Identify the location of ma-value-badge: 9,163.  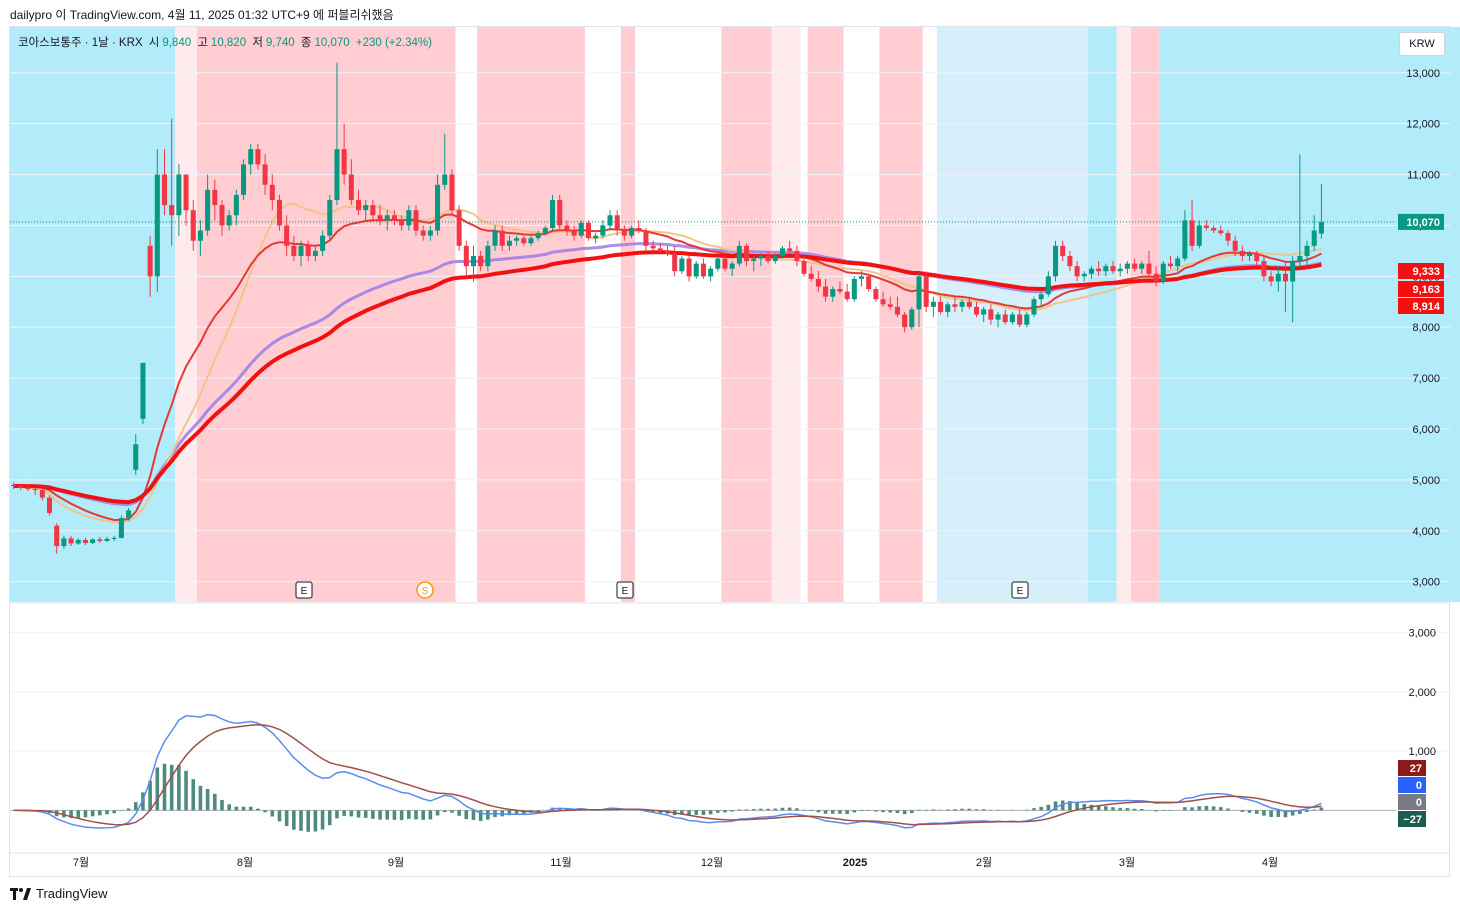
(1421, 289).